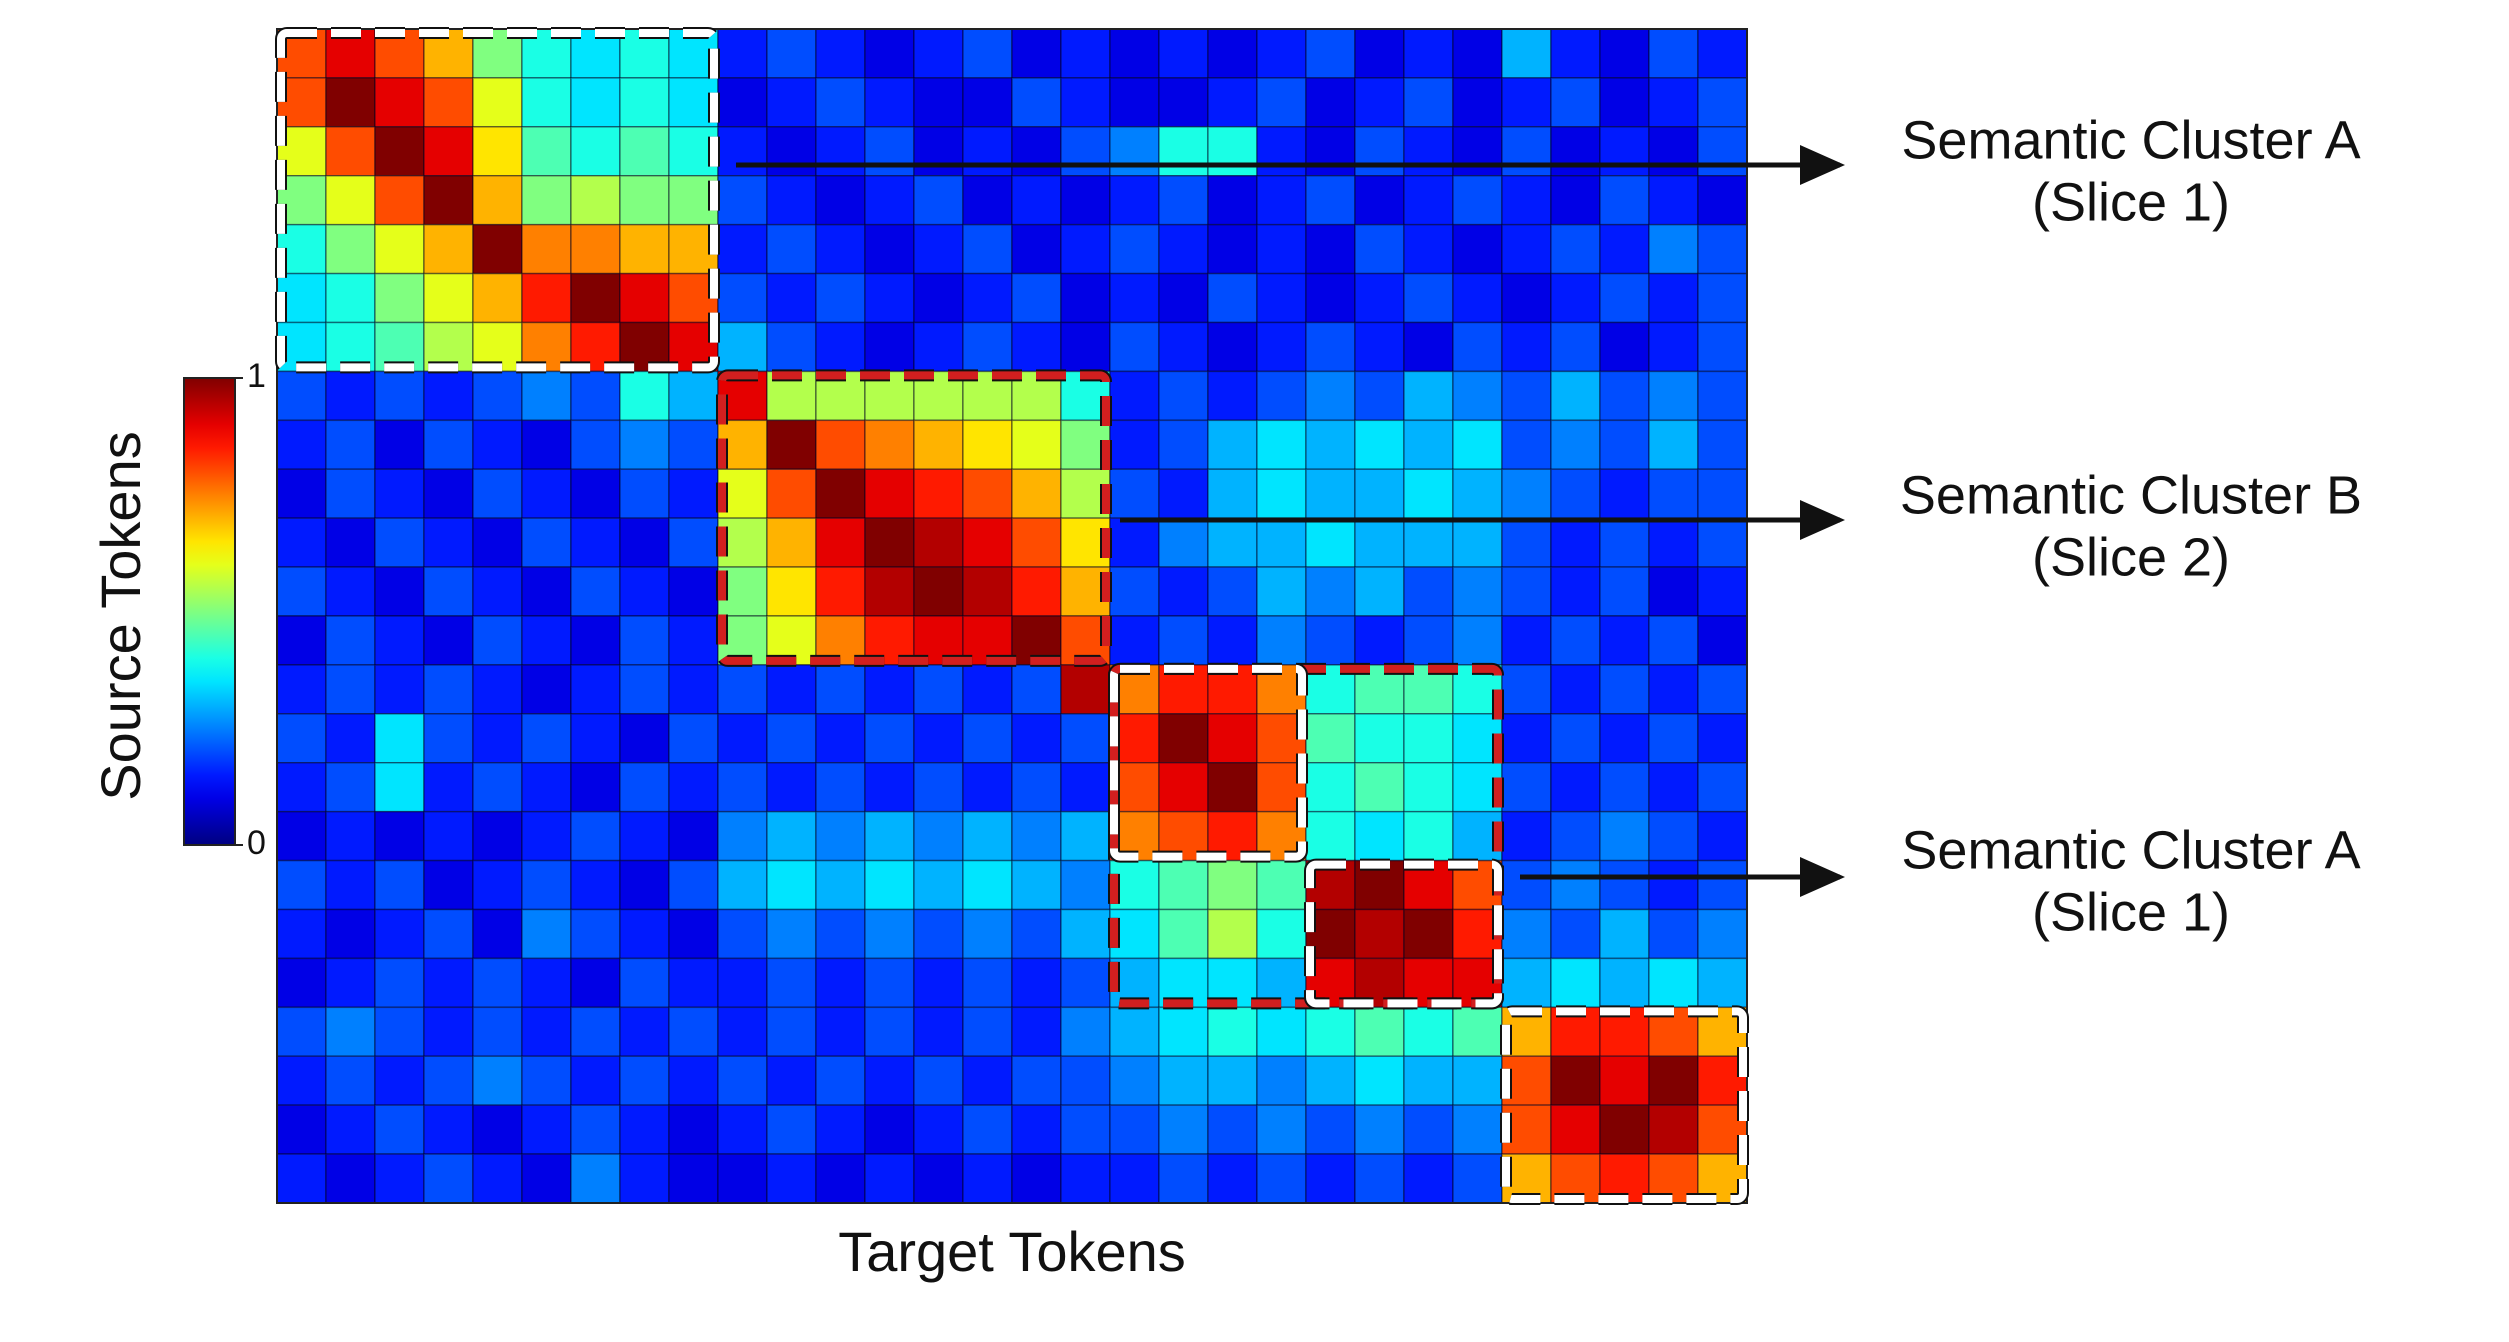 This screenshot has width=2509, height=1342. What do you see at coordinates (120, 615) in the screenshot?
I see `y-axis-label: Source Tokens` at bounding box center [120, 615].